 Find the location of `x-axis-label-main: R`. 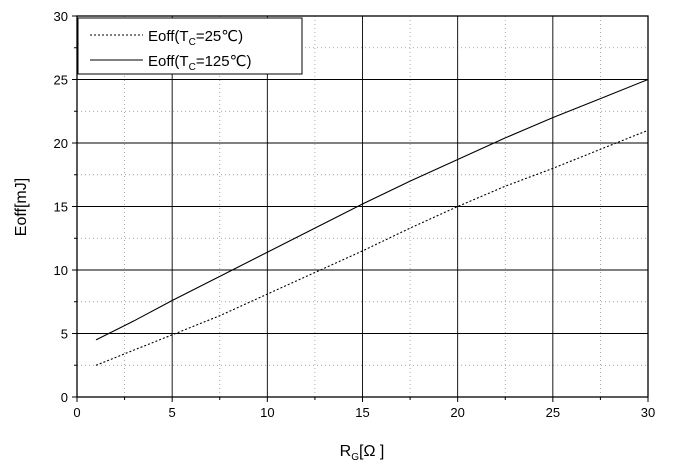

x-axis-label-main: R is located at coordinates (346, 451).